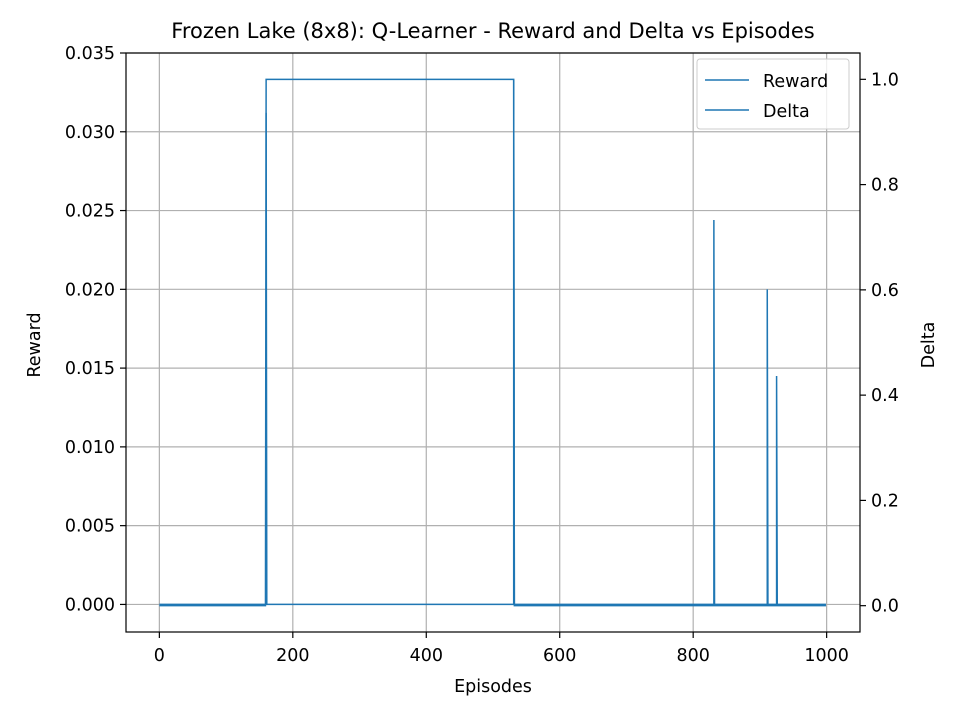 The image size is (960, 720). I want to click on x-tick-label: 0, so click(159, 656).